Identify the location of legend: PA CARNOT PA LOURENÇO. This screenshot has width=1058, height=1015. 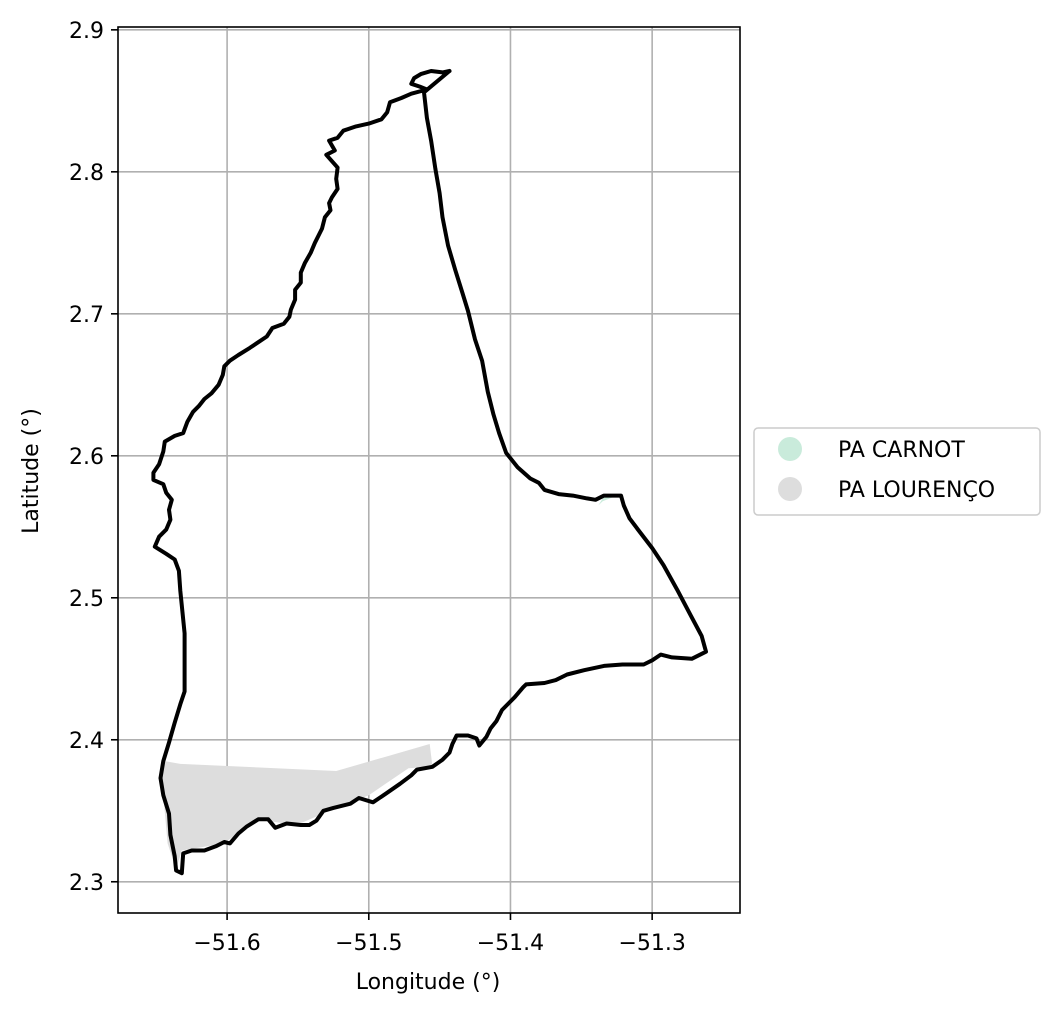
(897, 471).